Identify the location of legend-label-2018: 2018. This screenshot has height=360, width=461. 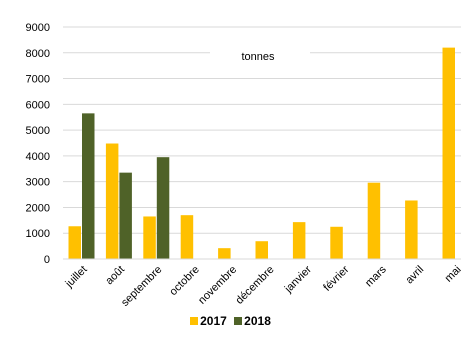
(257, 321).